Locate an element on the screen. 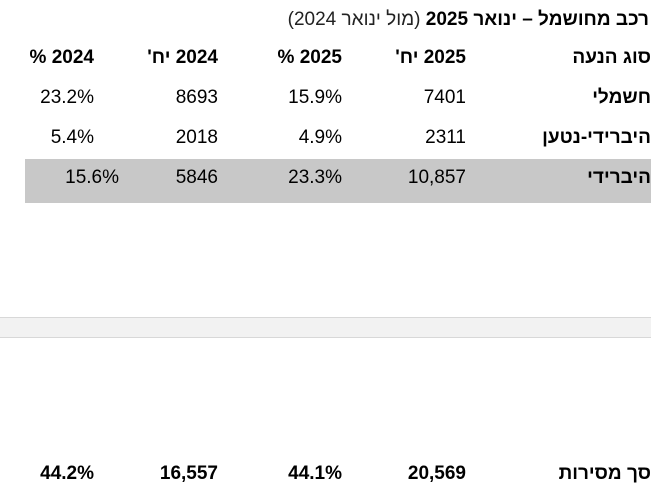 Image resolution: width=651 pixels, height=504 pixels. table-total-row: סך מסירות 20,569 44.1% 16,557 44.2% is located at coordinates (325, 474).